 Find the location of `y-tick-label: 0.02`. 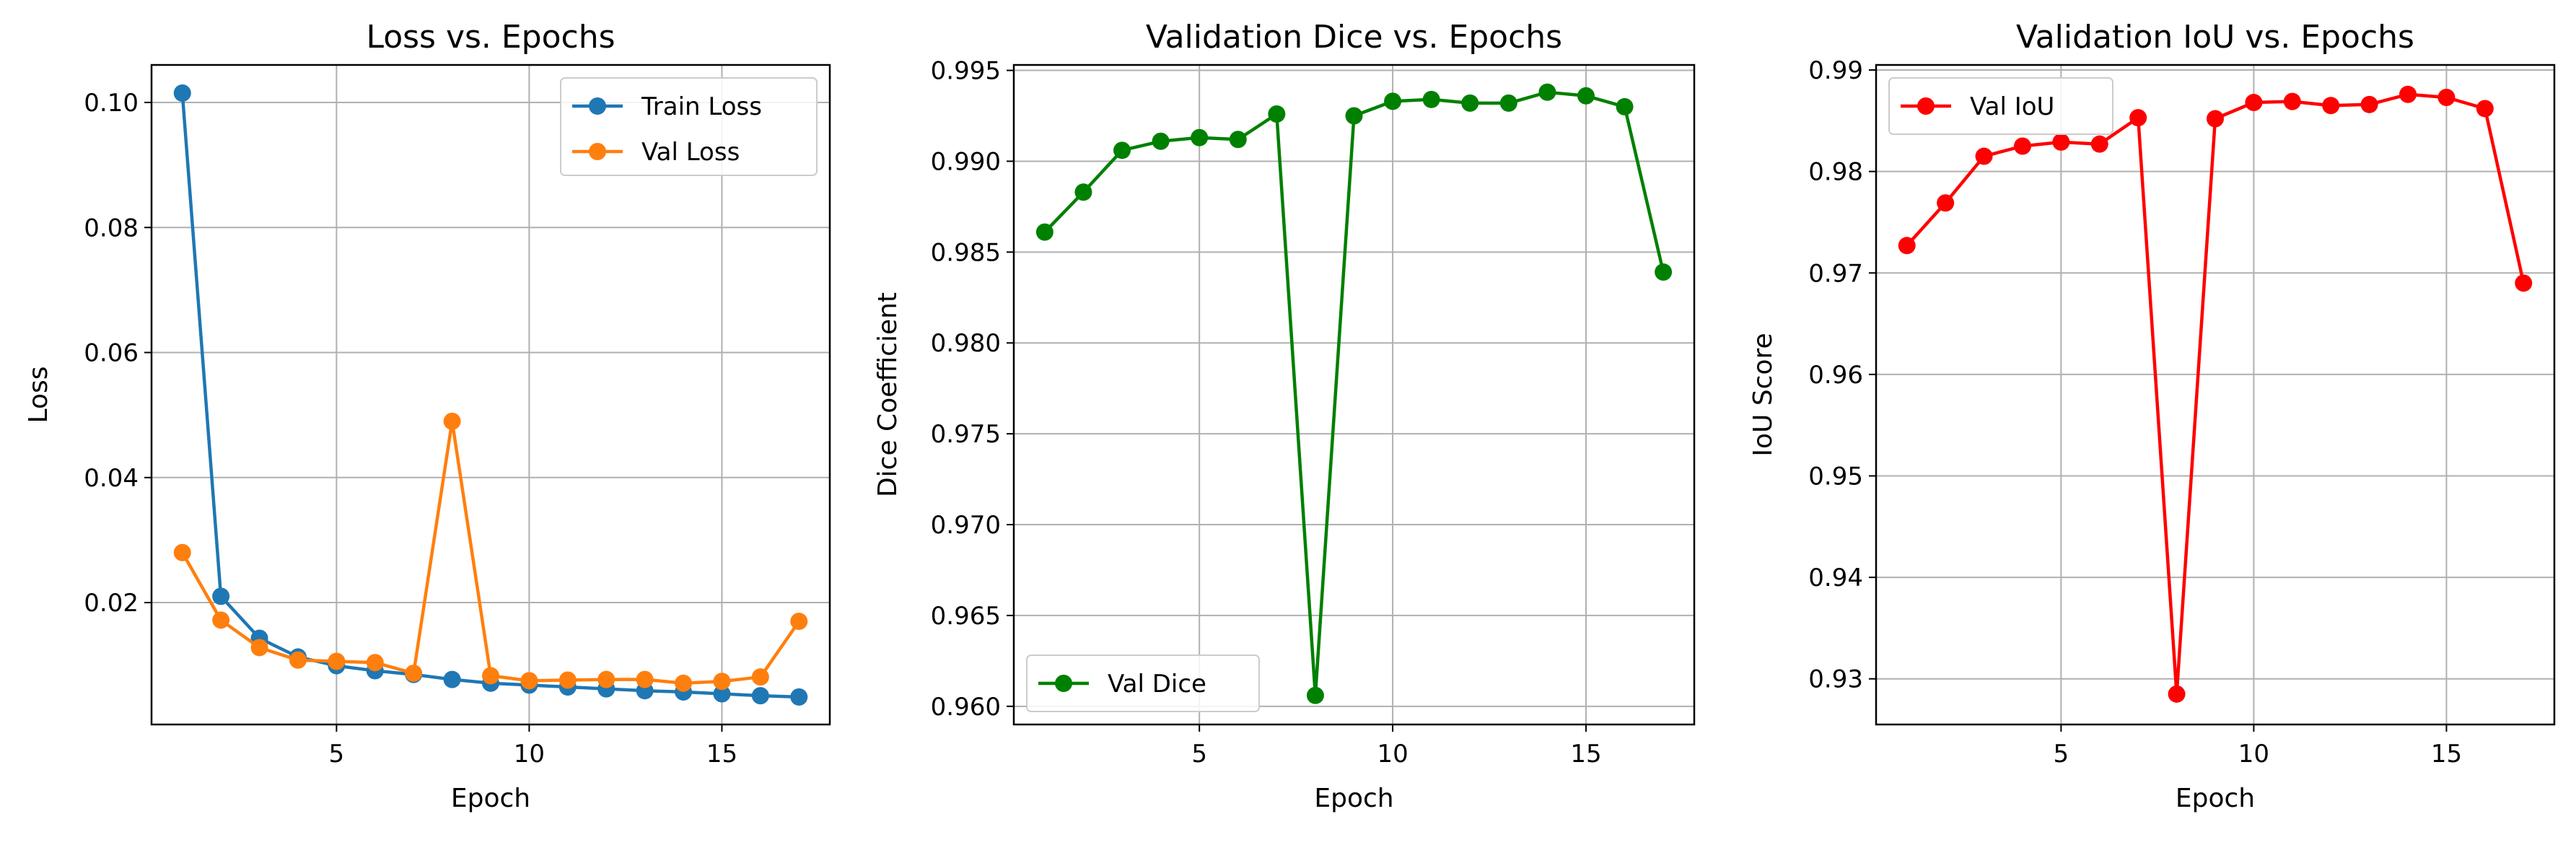

y-tick-label: 0.02 is located at coordinates (111, 603).